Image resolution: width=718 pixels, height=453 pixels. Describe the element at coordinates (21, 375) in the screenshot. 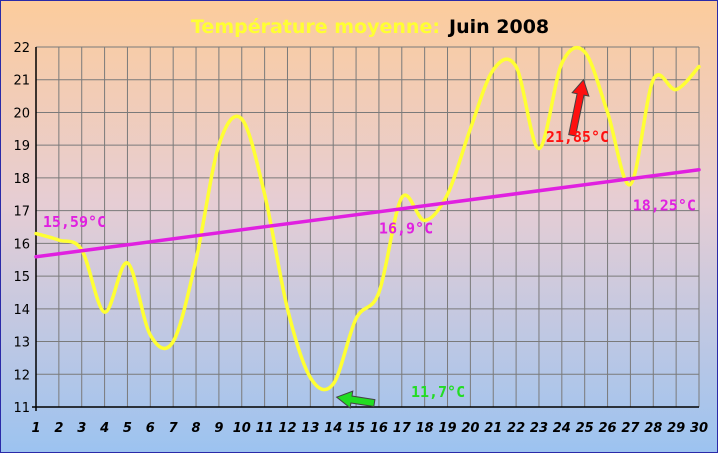

I see `y-tick-label: 12` at that location.